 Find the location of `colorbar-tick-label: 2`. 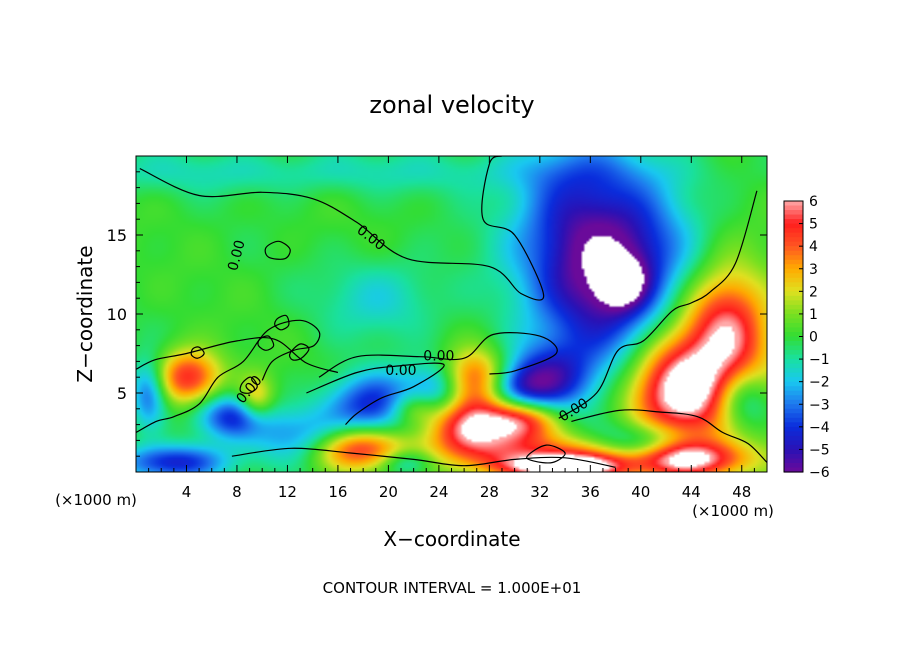

colorbar-tick-label: 2 is located at coordinates (813, 292).